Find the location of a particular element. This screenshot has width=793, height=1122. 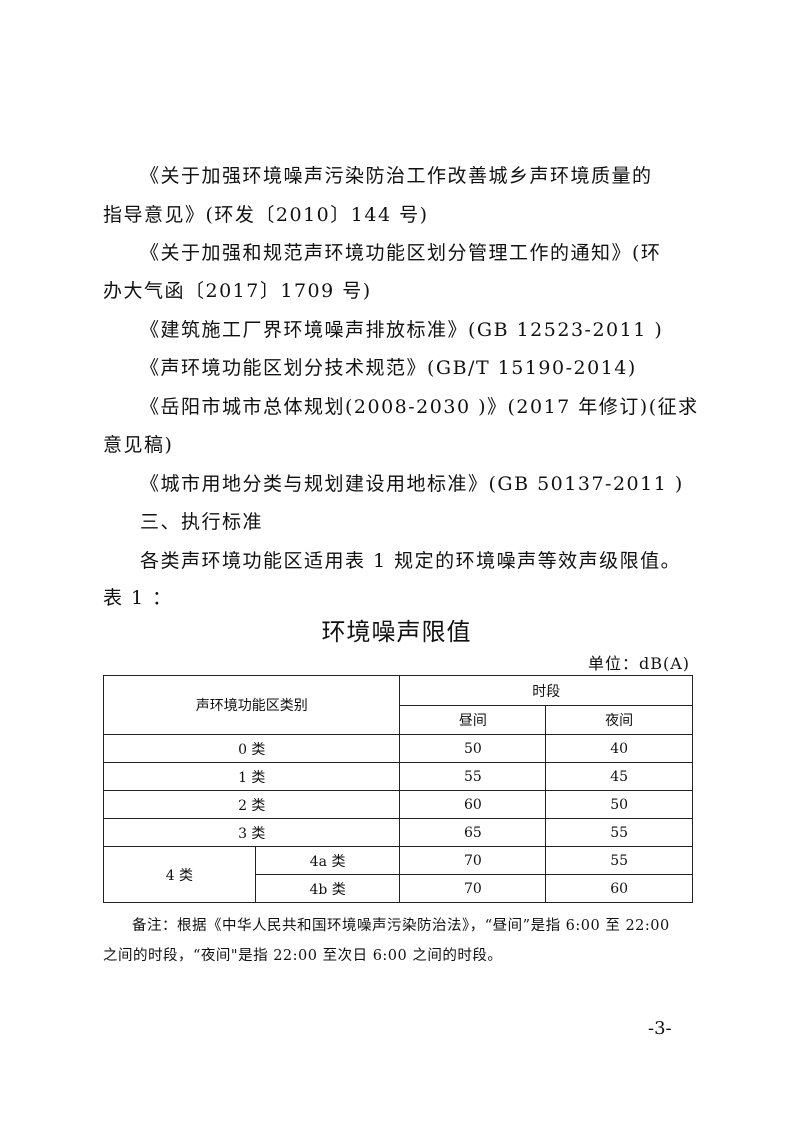

paragraph-line: 《城市用地分类与规划建设用地标准》(GB 50137-2011 ) is located at coordinates (412, 484).